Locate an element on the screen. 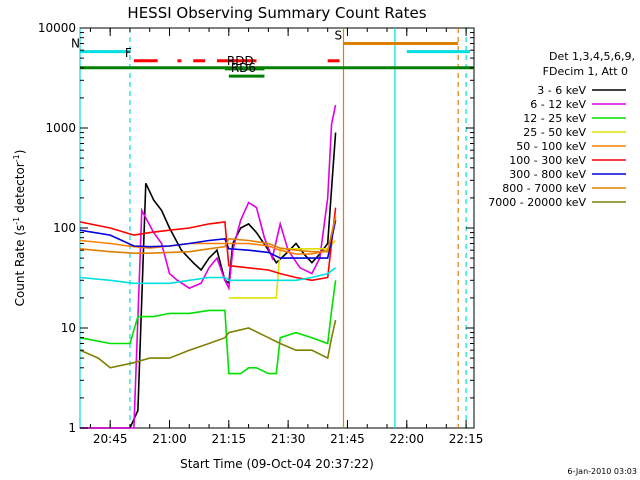  x-axis-label: Start Time (09-Oct-04 20:37:22) is located at coordinates (277, 464).